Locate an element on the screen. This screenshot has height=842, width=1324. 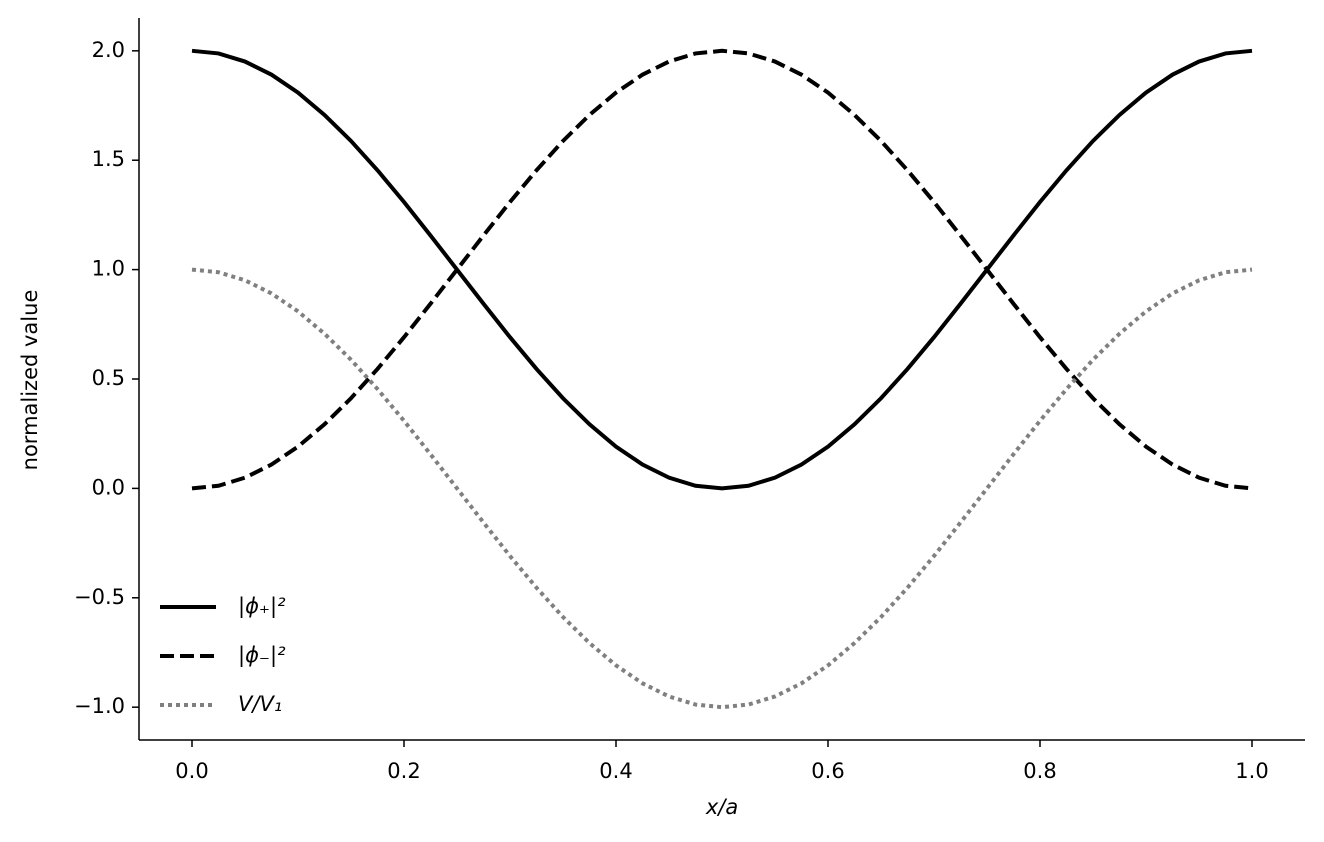
y-tick-label: −1.0 is located at coordinates (99, 706).